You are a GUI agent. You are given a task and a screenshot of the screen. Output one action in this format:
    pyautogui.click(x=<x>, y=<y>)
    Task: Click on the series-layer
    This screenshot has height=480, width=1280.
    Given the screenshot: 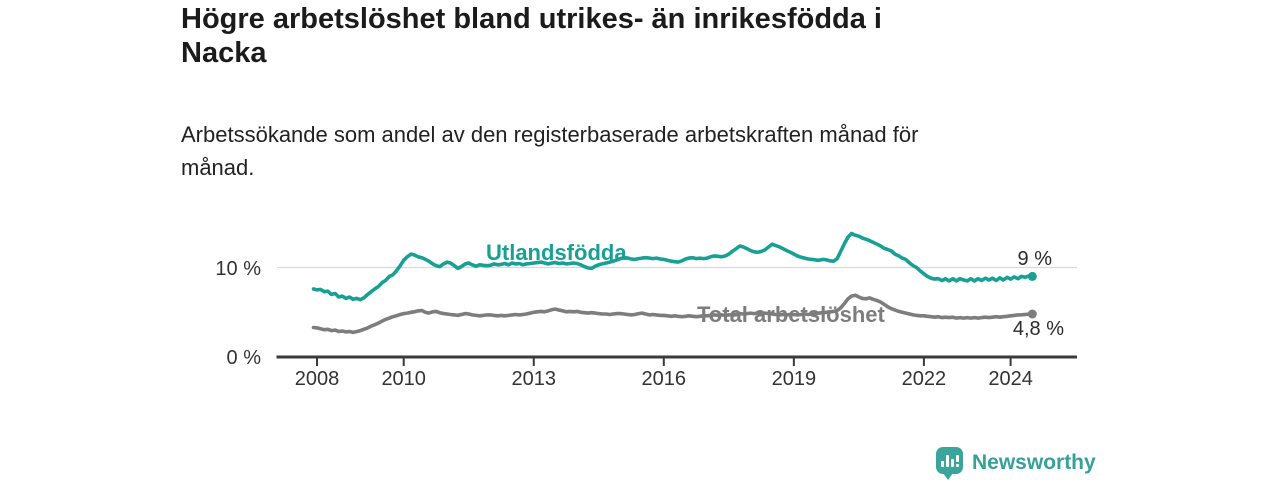 What is the action you would take?
    pyautogui.click(x=674, y=283)
    